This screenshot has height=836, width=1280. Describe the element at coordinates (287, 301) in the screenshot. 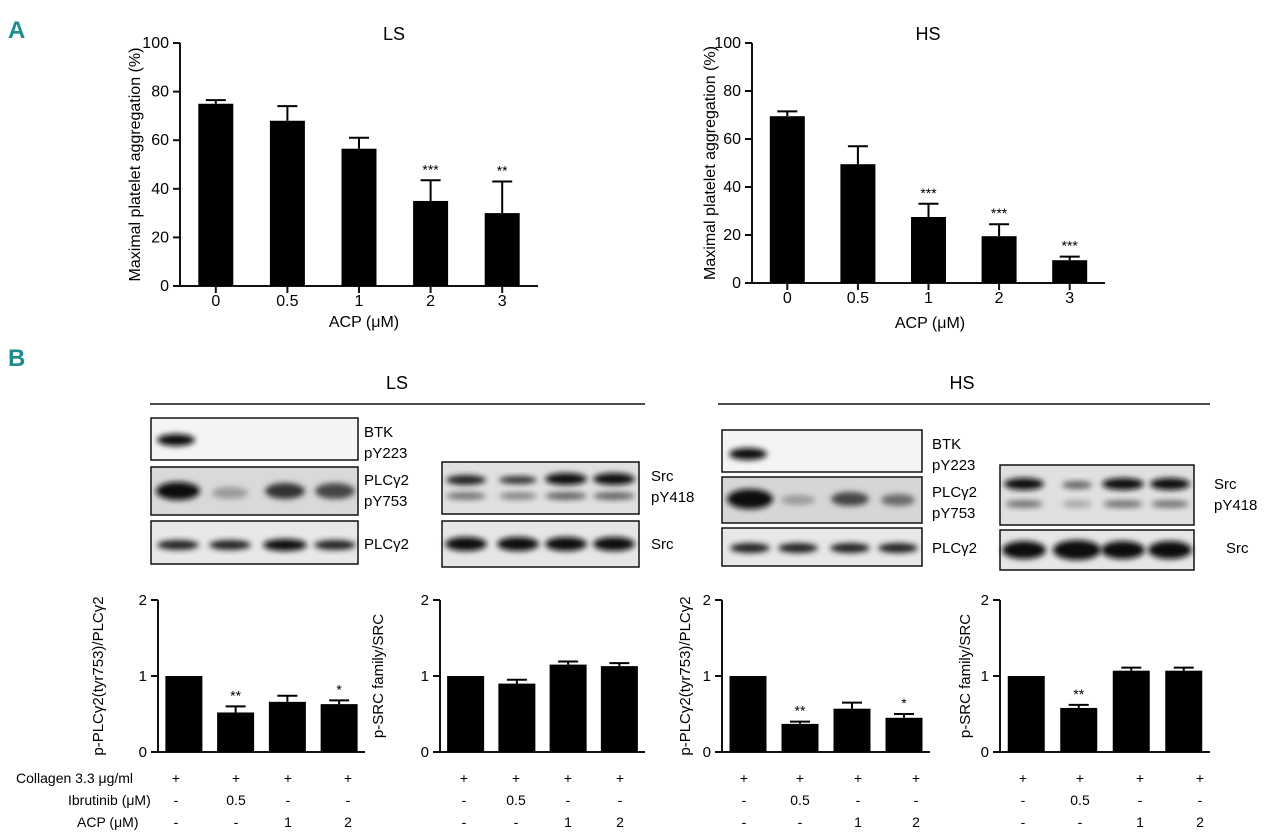

I see `x-tick-label: 0.5` at that location.